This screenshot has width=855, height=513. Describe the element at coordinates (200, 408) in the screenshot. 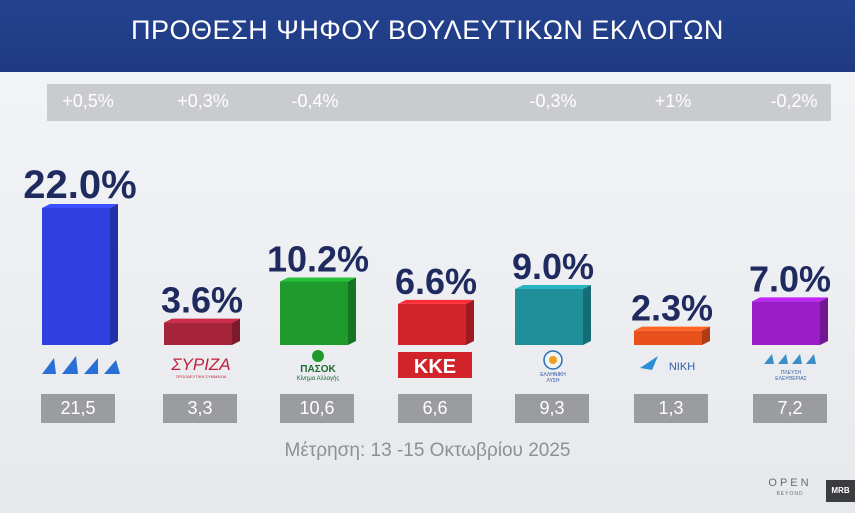

I see `previous-value-syriza: 3,3` at that location.